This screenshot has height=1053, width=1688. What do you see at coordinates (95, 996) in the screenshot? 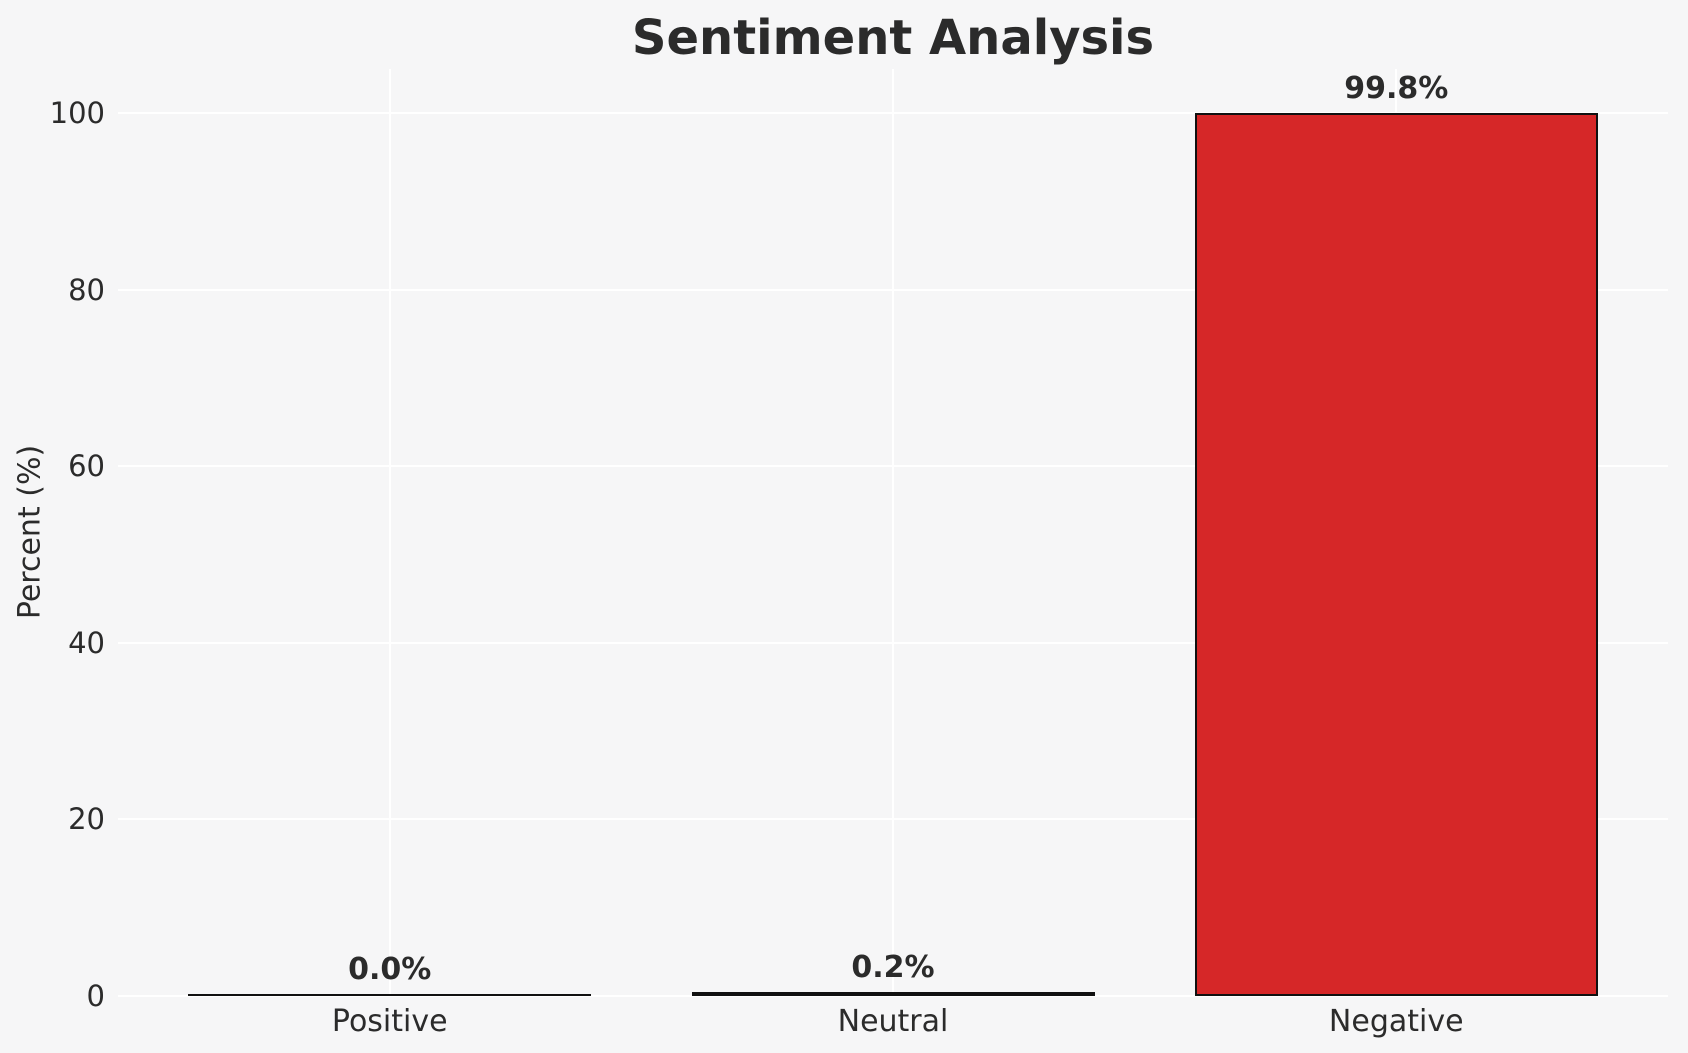
I see `y-tick-label: 0` at bounding box center [95, 996].